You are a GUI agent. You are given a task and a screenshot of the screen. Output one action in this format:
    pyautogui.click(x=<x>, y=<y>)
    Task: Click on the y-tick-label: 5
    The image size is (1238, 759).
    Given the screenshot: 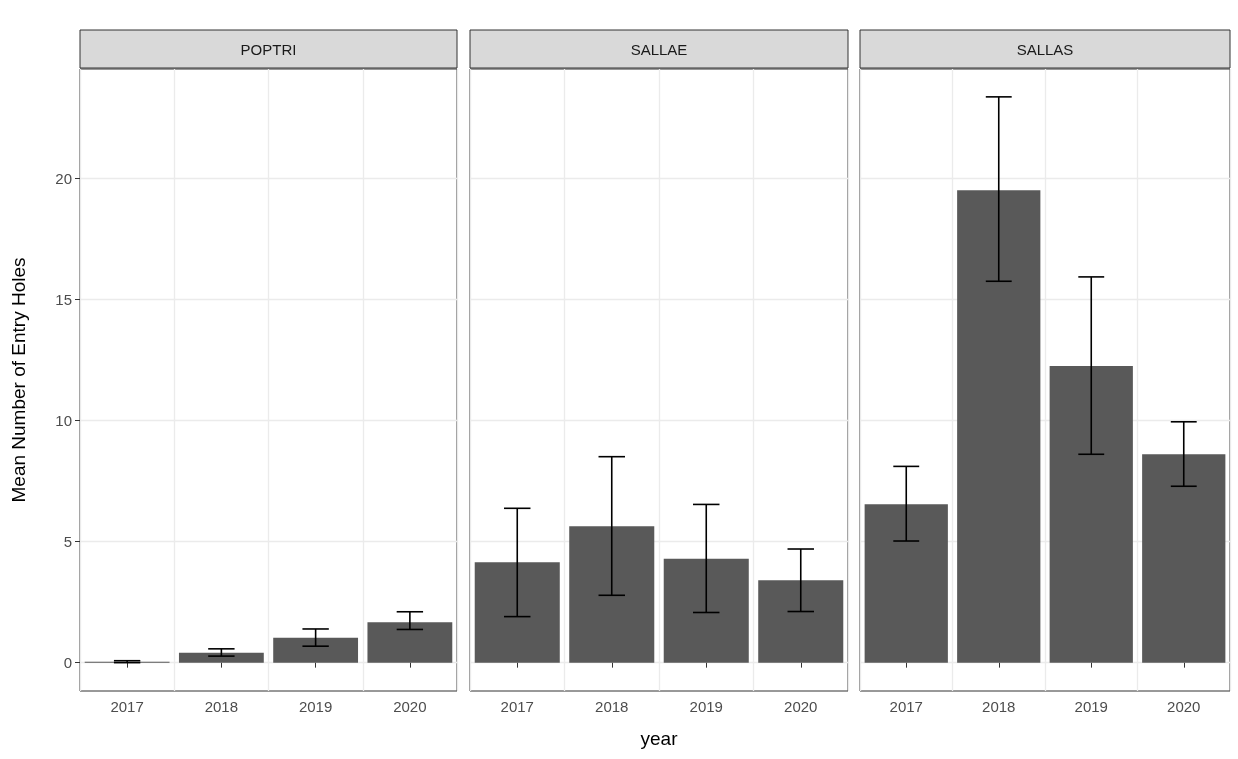 What is the action you would take?
    pyautogui.click(x=67, y=541)
    